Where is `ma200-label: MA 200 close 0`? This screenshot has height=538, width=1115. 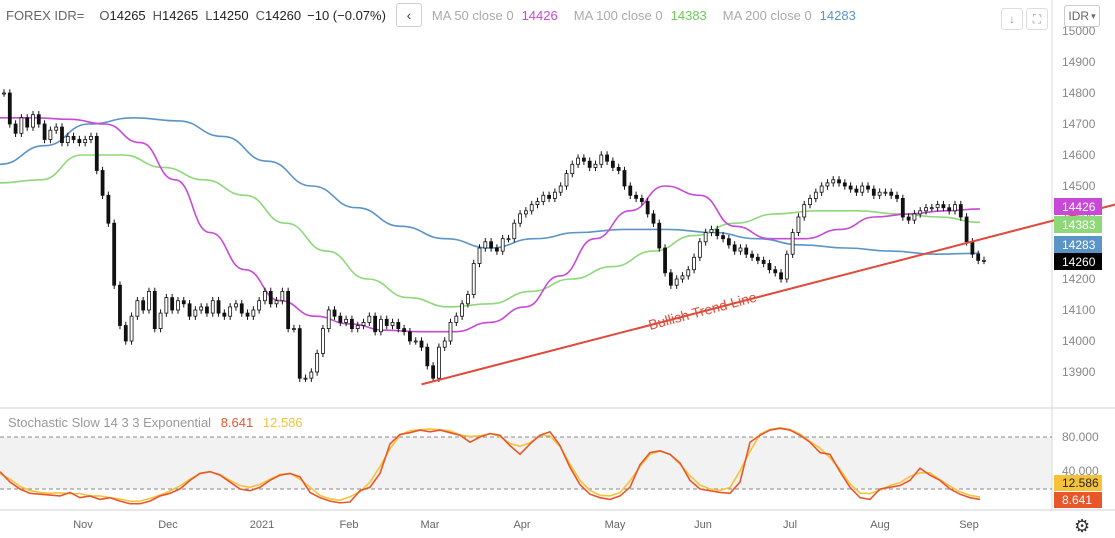
ma200-label: MA 200 close 0 is located at coordinates (767, 15).